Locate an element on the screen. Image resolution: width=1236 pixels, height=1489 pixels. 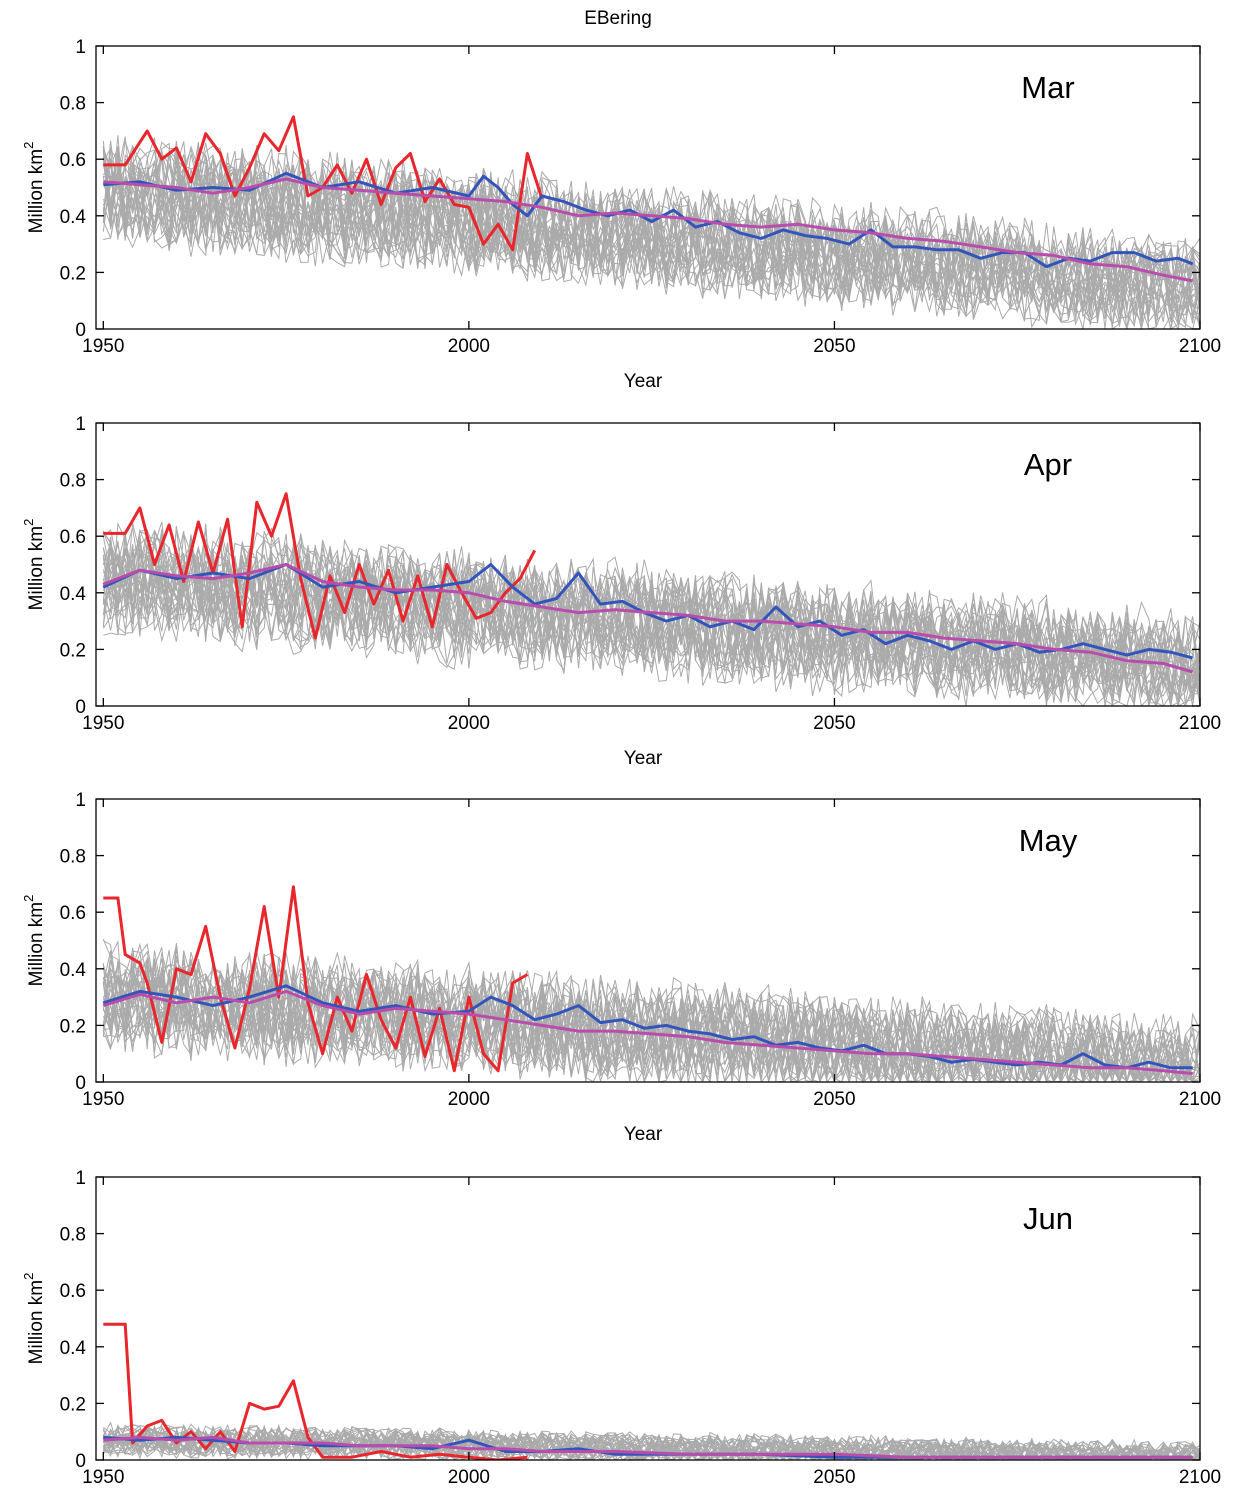
figure-title: EBering is located at coordinates (618, 18).